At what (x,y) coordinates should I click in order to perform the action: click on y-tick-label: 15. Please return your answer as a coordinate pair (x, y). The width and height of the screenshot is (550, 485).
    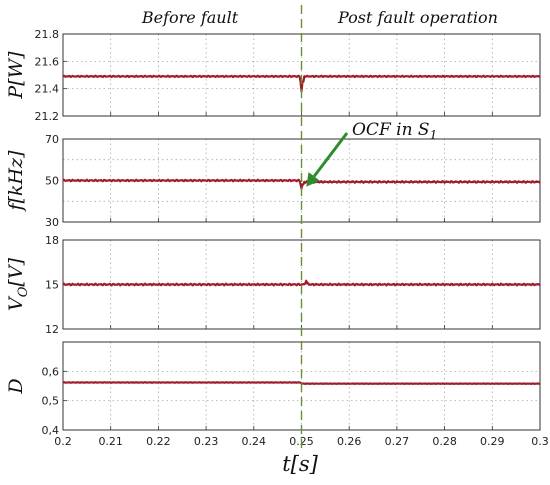
    Looking at the image, I should click on (52, 285).